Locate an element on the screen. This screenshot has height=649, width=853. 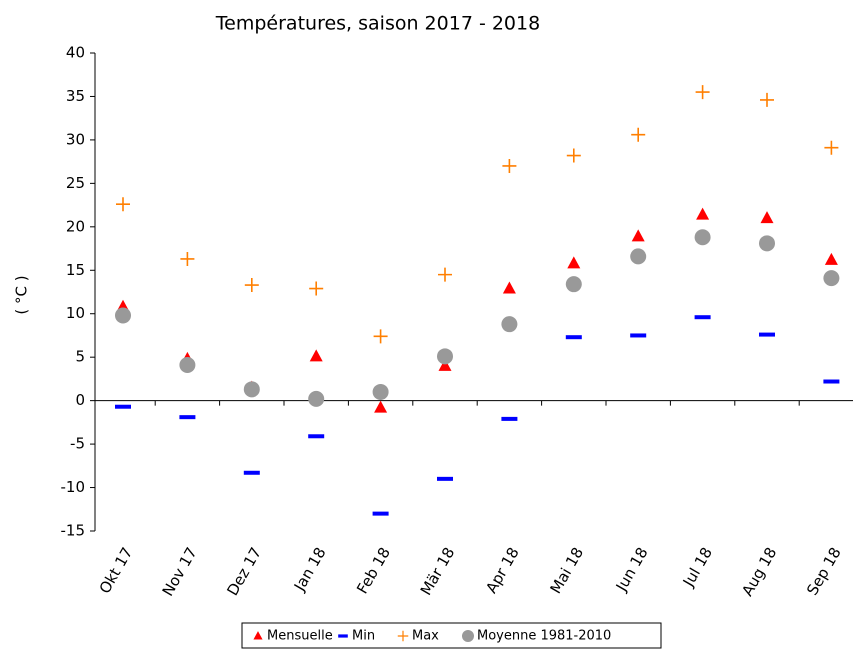
legend-label: Max is located at coordinates (425, 636).